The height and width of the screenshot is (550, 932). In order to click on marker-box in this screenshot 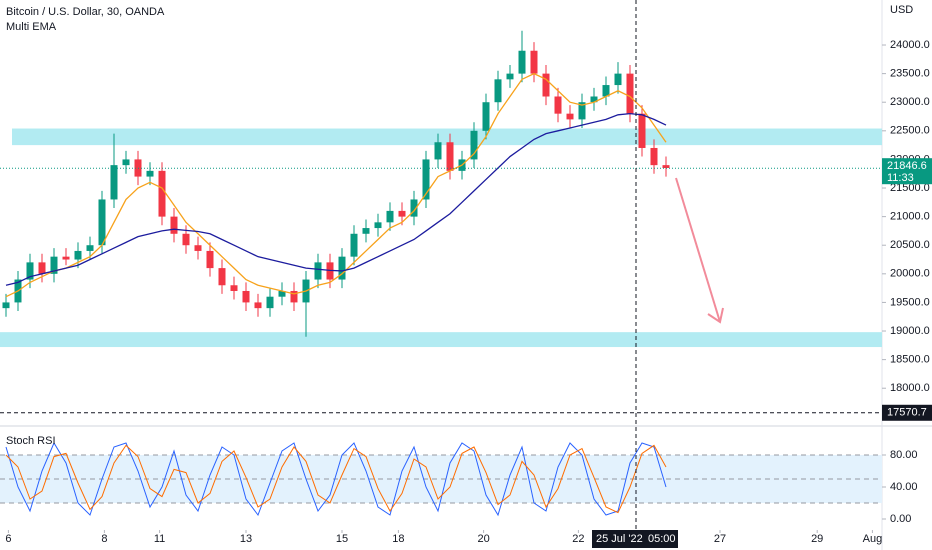, I will do `click(907, 412)`.